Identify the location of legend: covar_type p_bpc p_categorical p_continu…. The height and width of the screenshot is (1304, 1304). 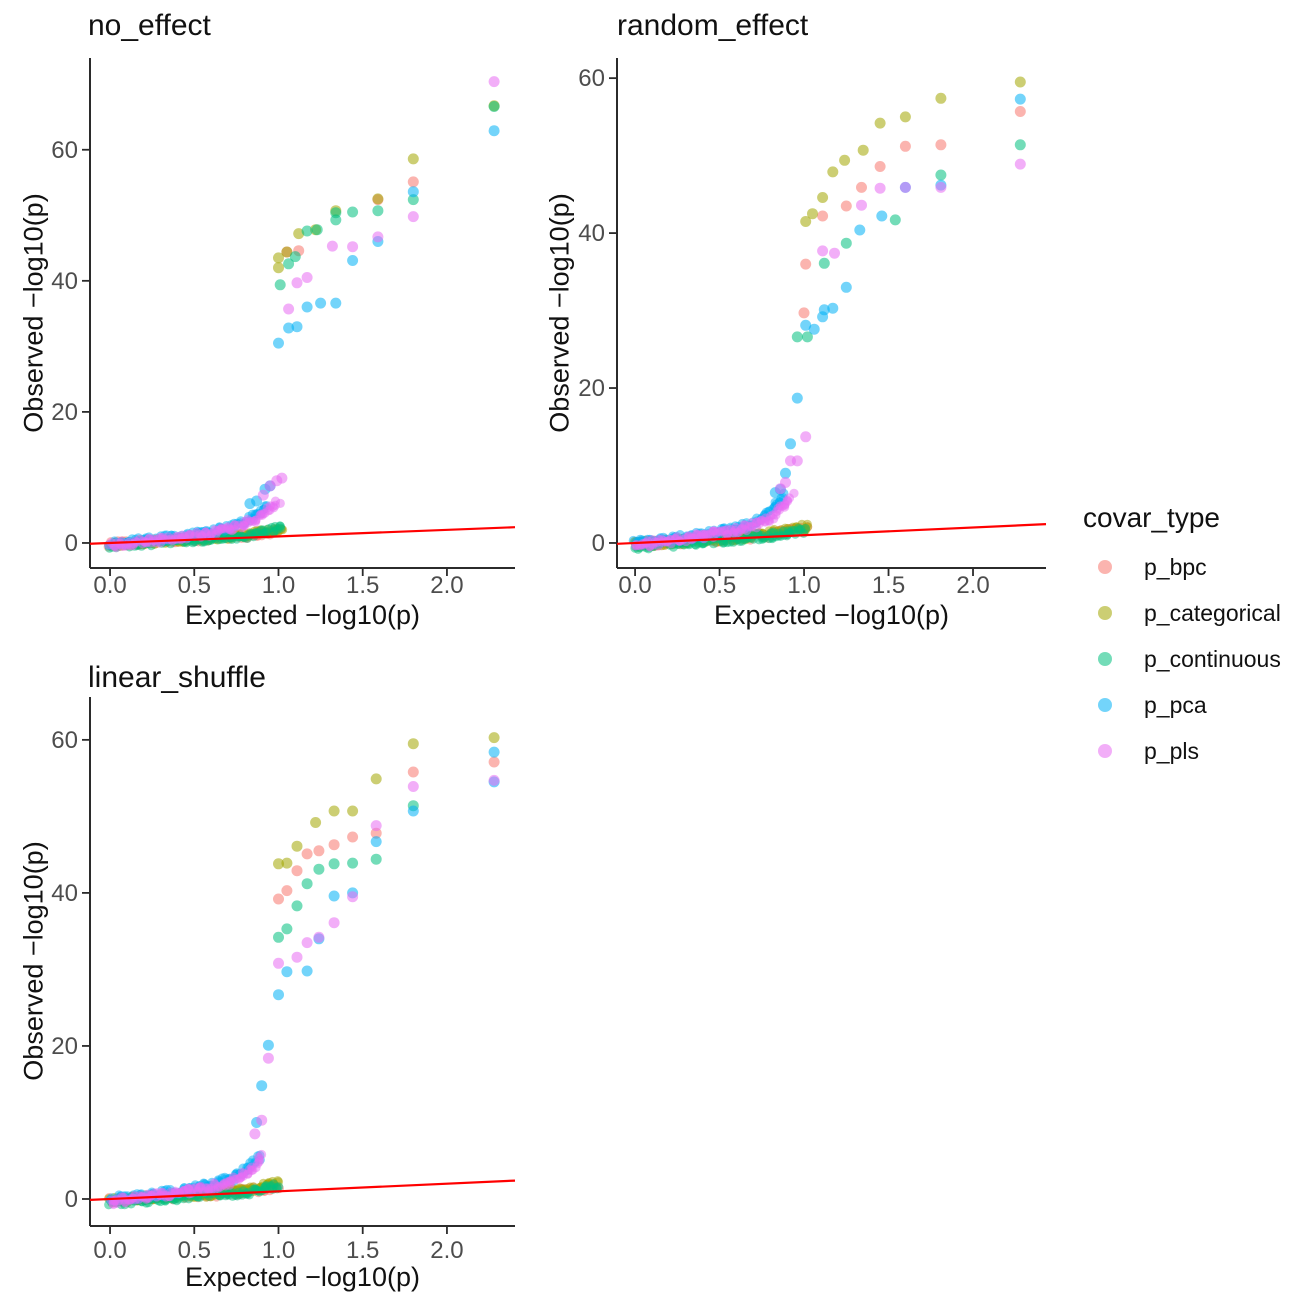
(1193, 634).